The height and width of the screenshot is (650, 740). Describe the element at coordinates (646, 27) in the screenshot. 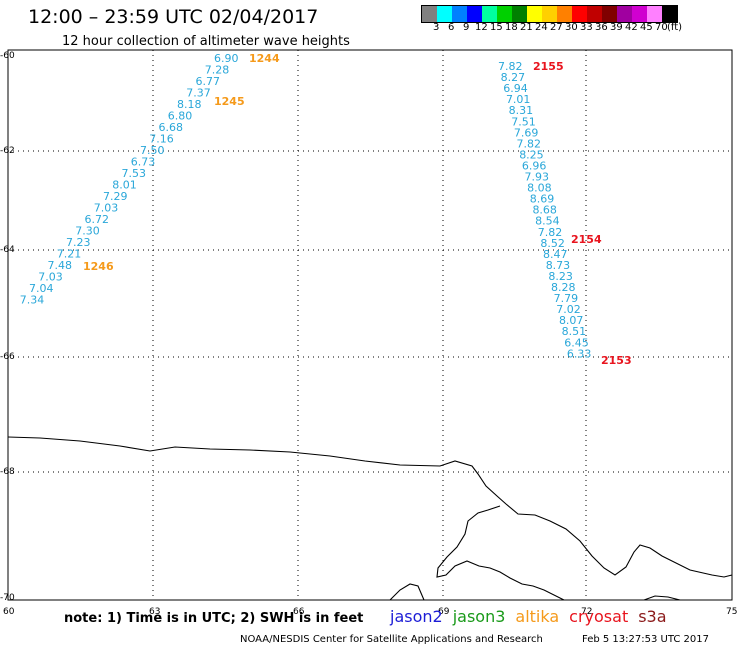

I see `legend-label: 45` at that location.